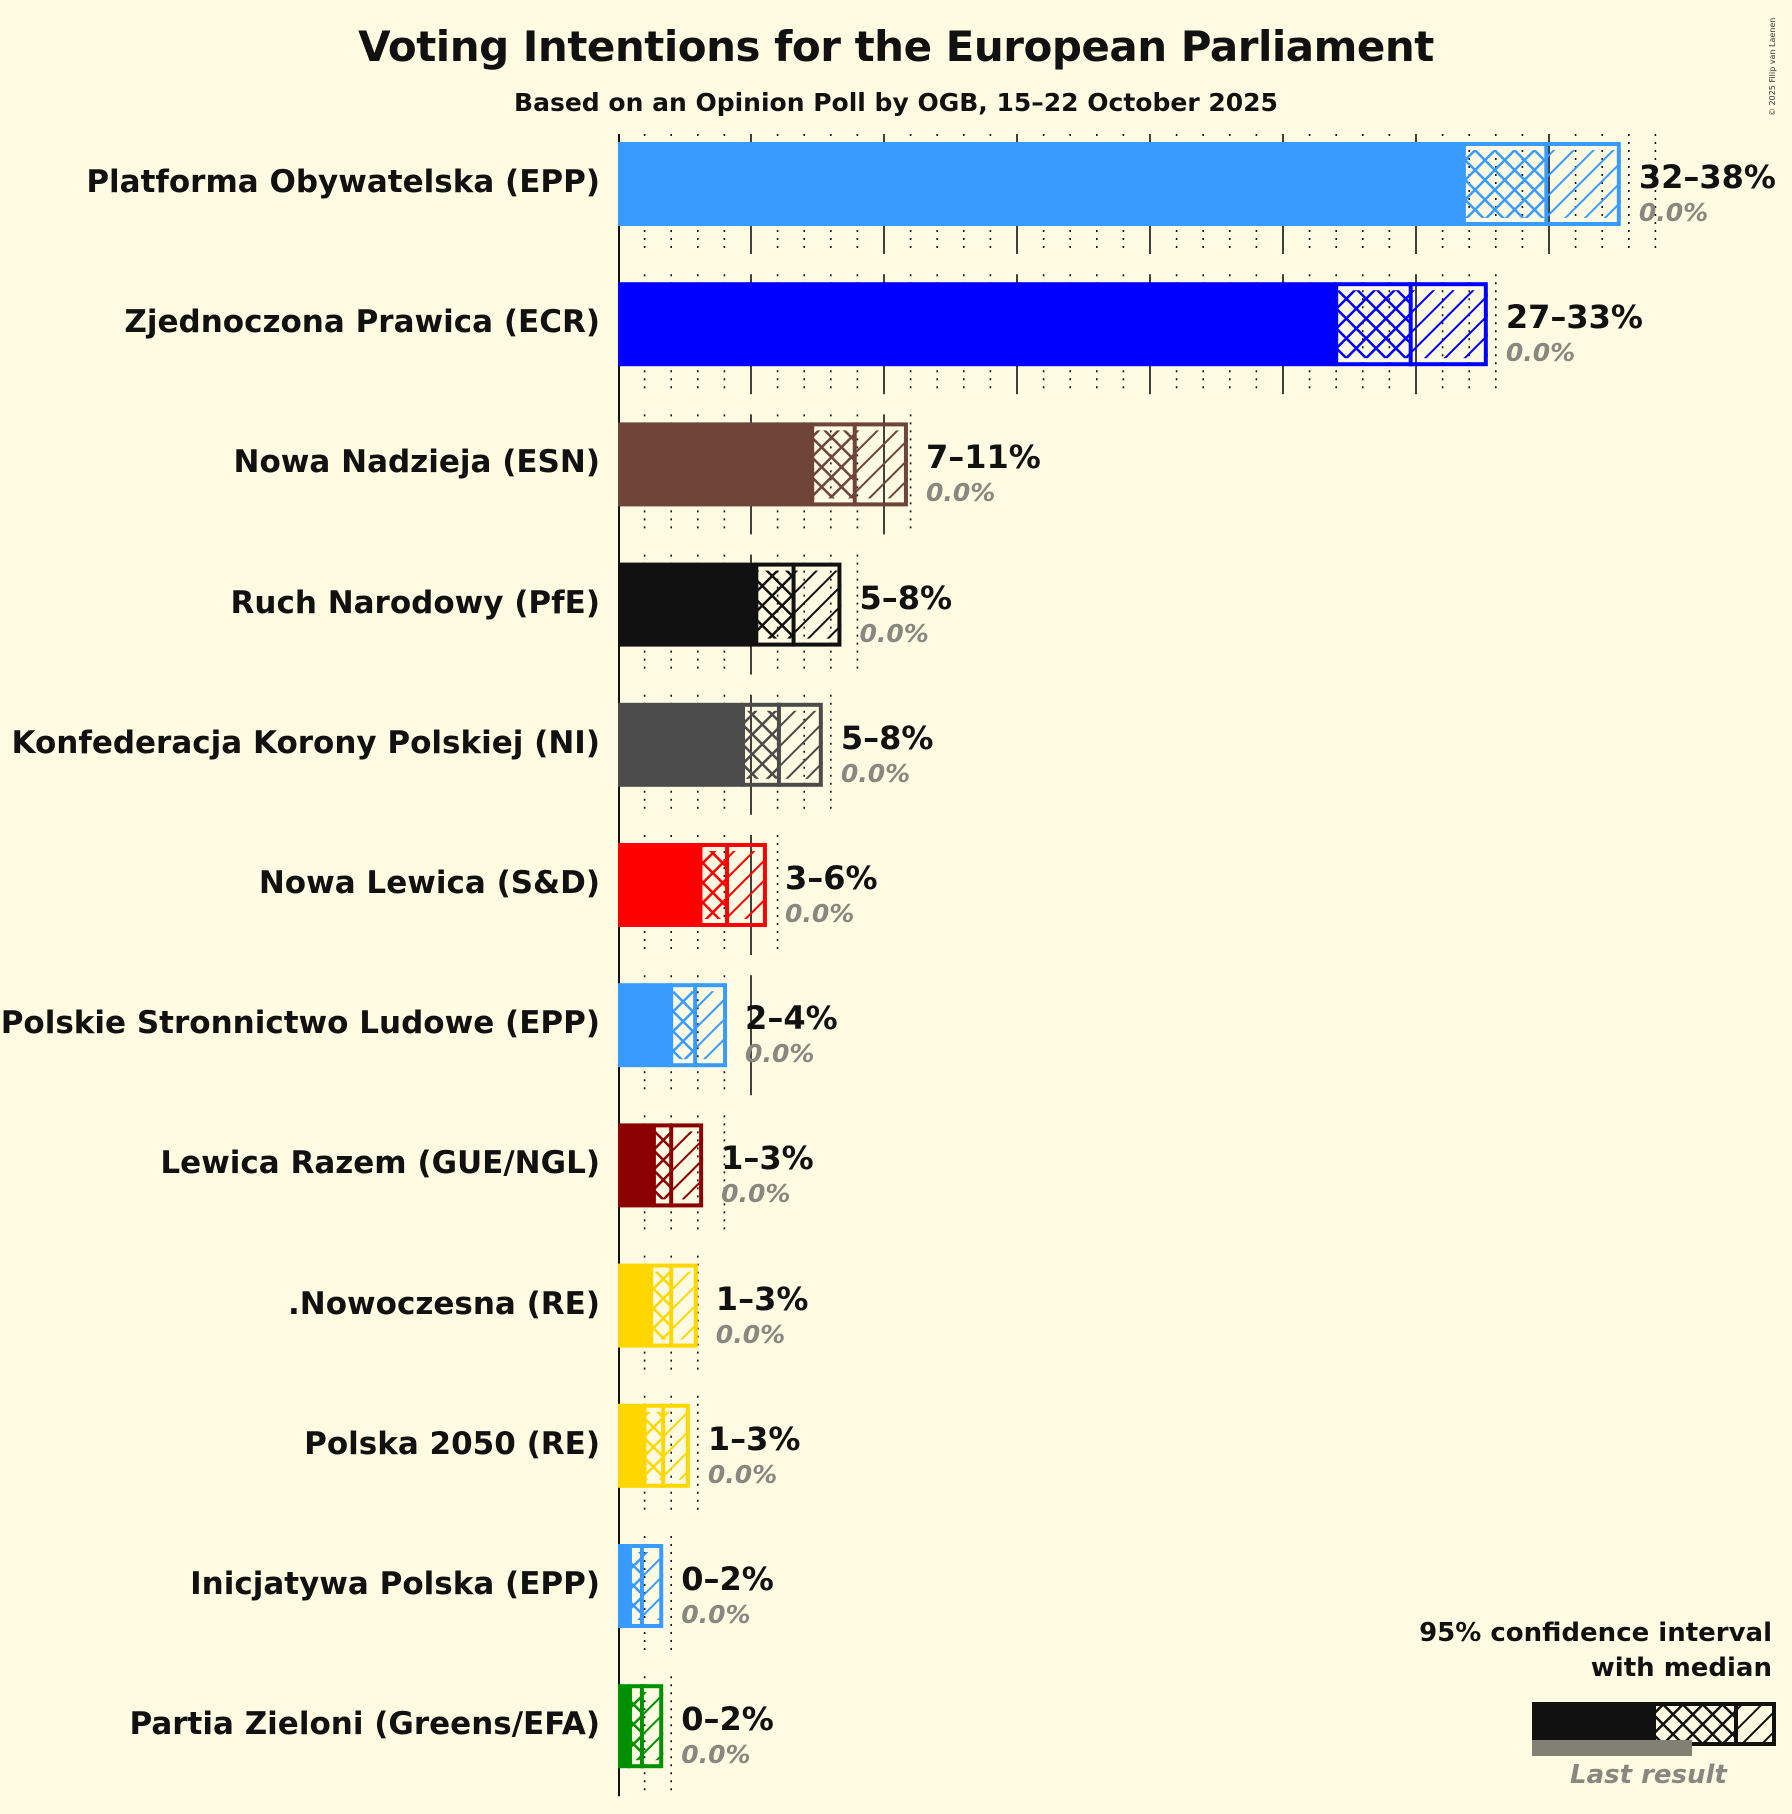  I want to click on legend-line-2: with median, so click(1681, 1668).